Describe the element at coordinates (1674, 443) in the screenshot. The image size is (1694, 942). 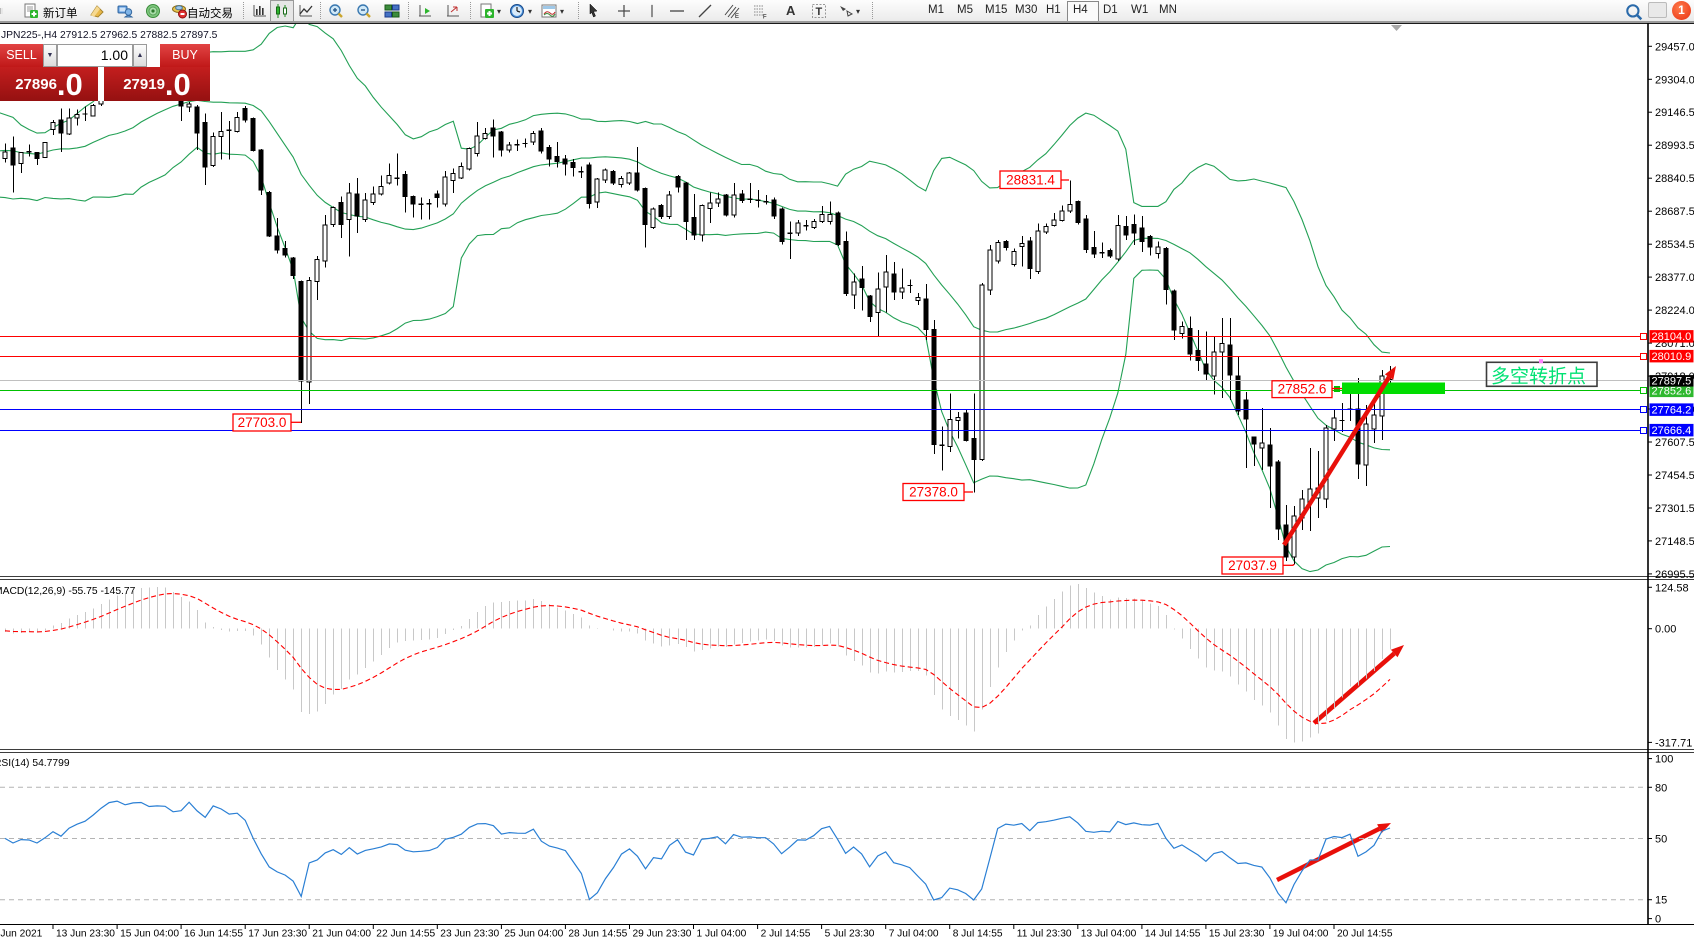
I see `svg-text: 27607.5` at that location.